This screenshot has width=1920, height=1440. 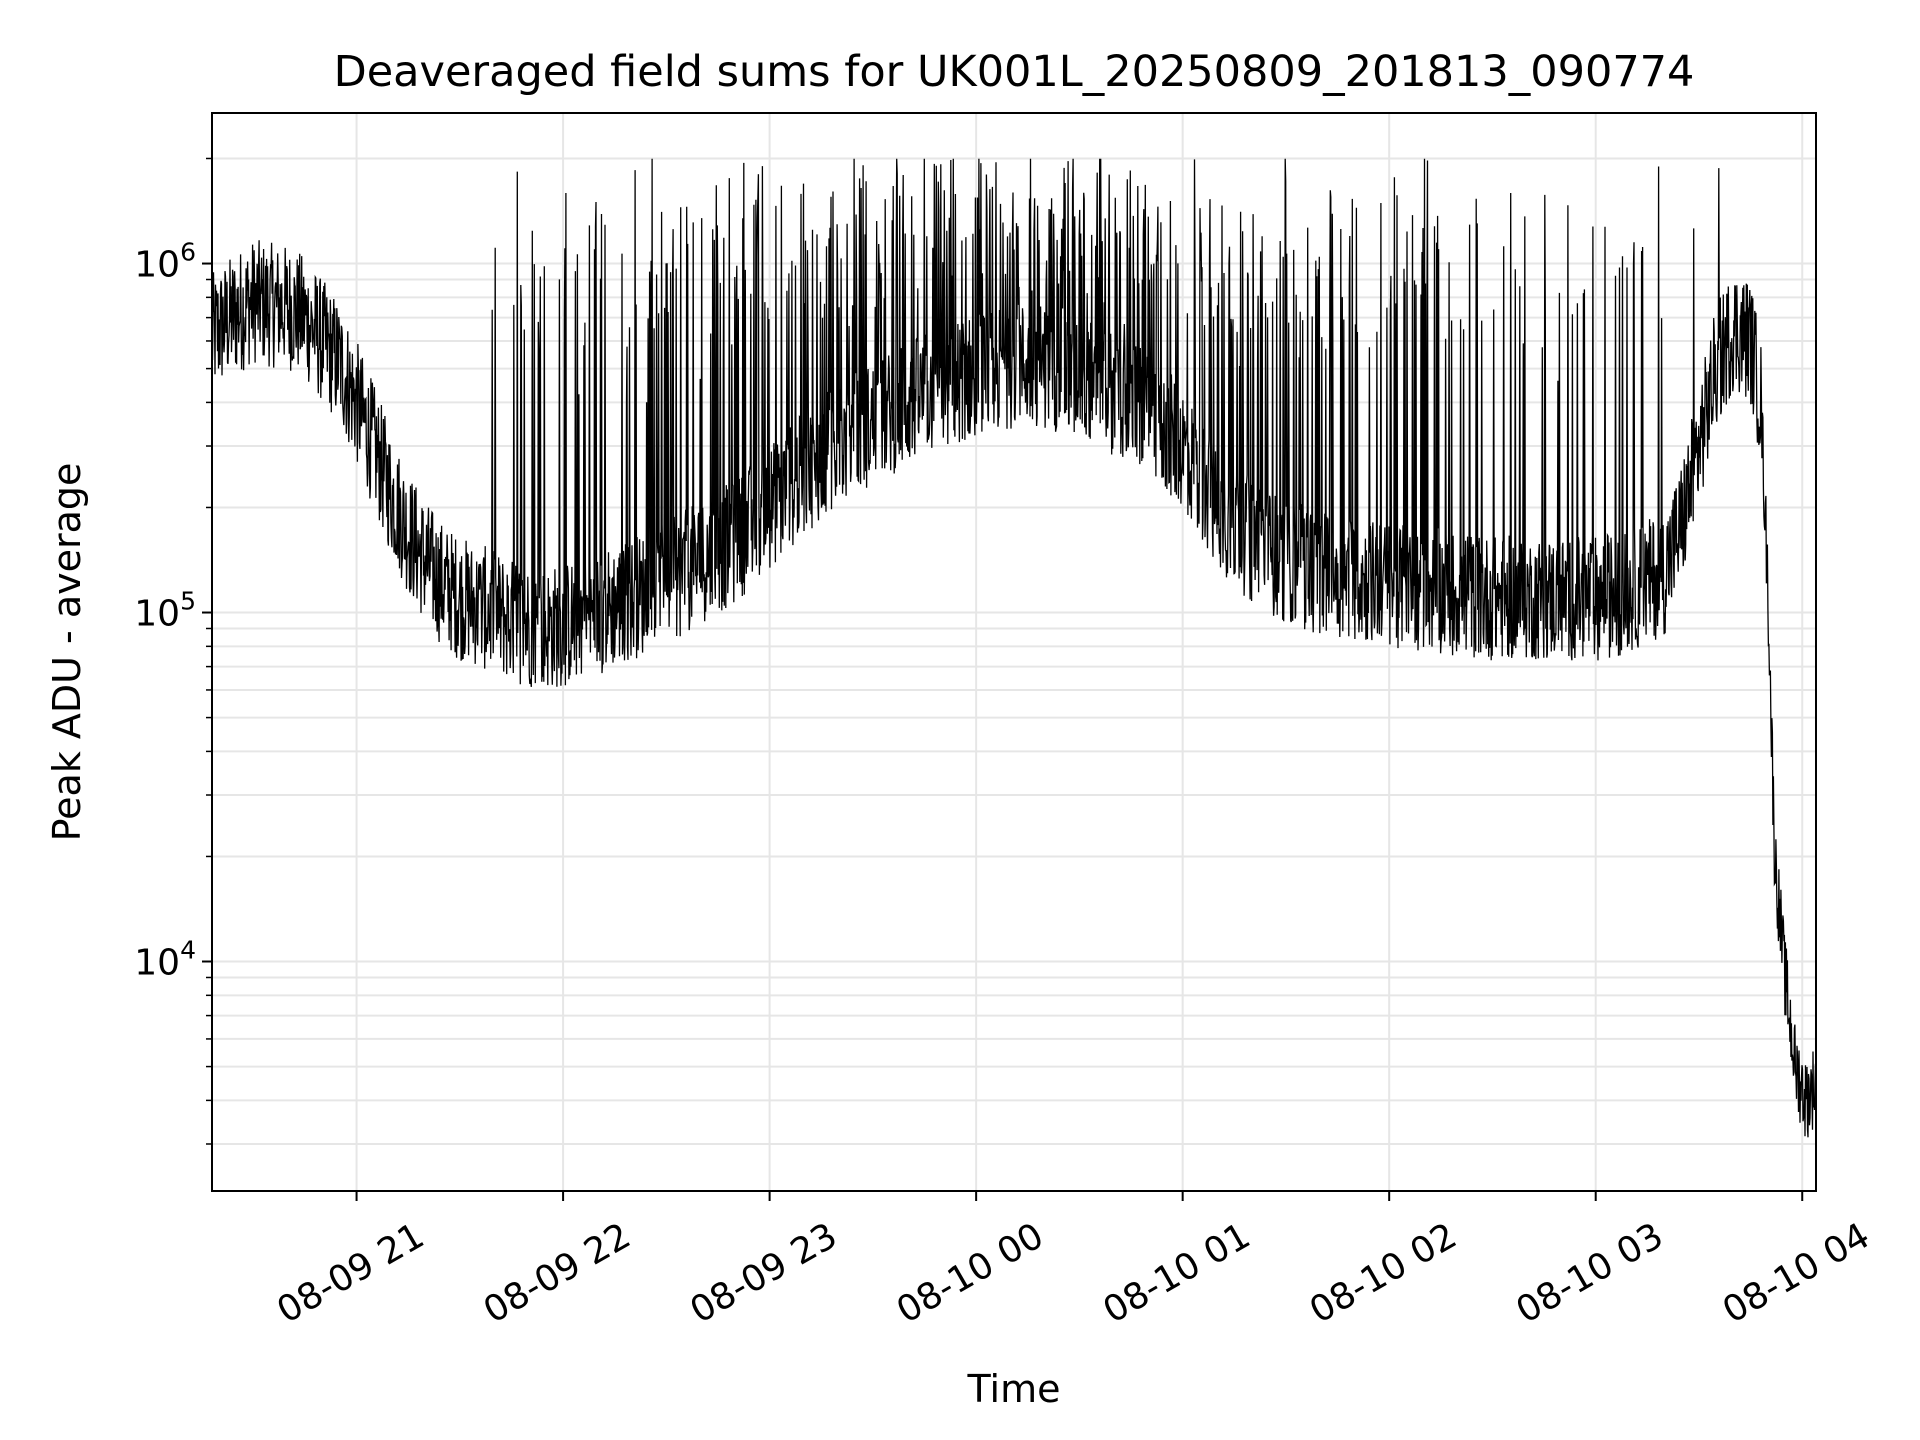 What do you see at coordinates (165, 611) in the screenshot?
I see `y-tick-label: 10⁵` at bounding box center [165, 611].